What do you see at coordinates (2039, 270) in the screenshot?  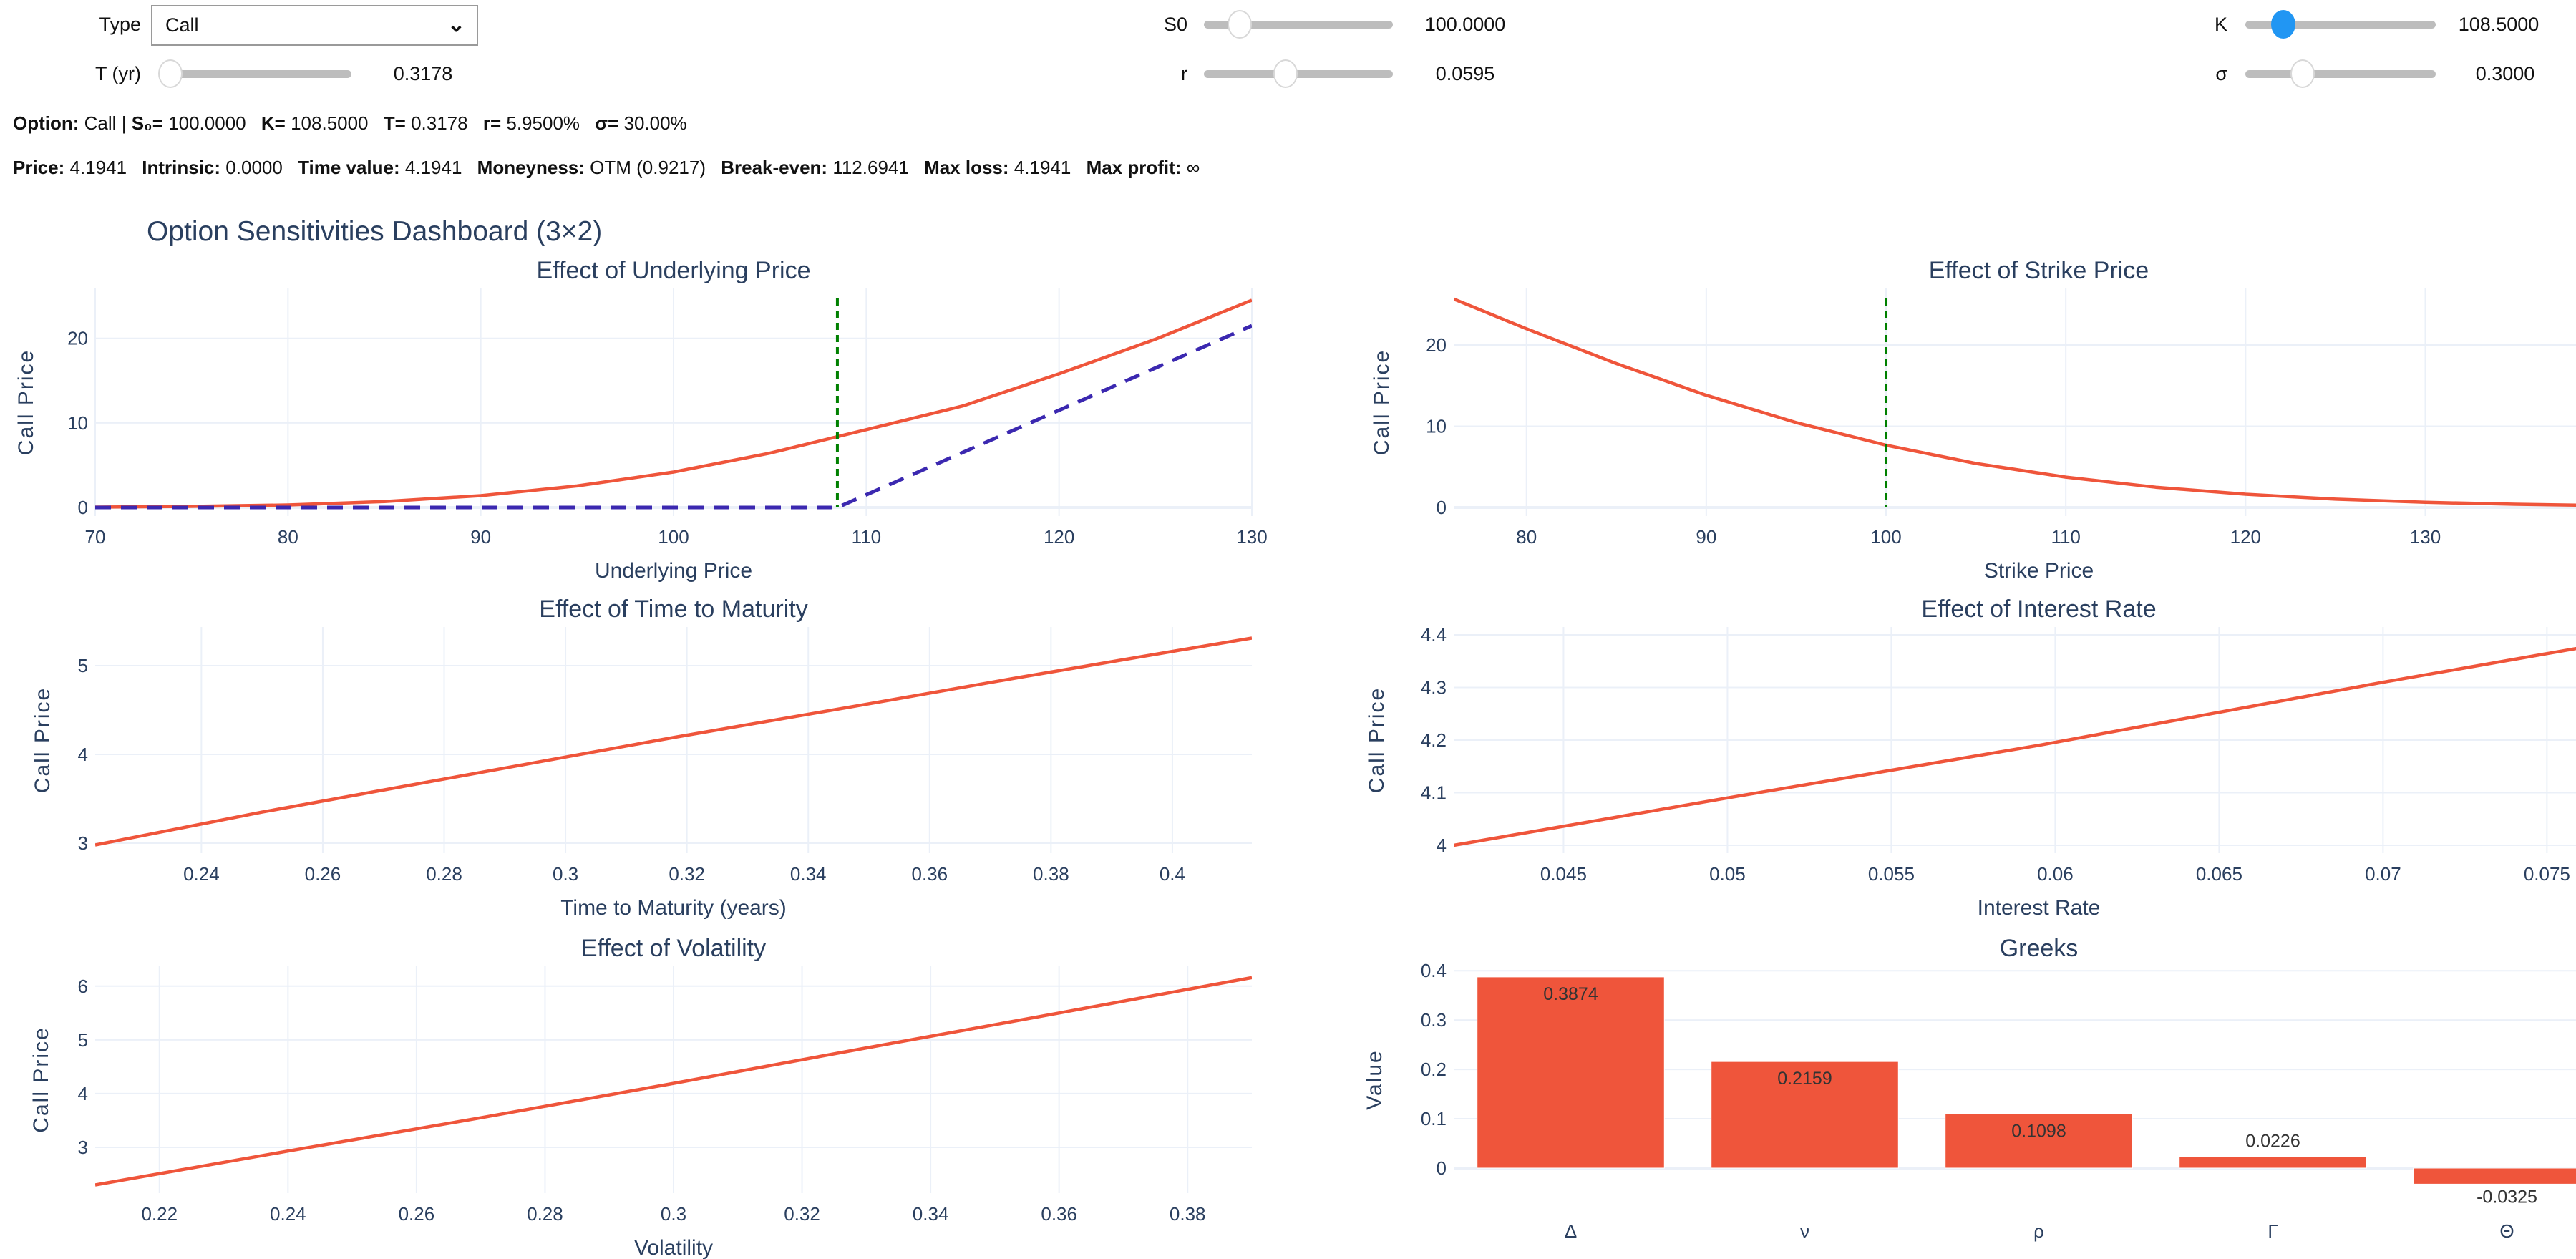 I see `chart-title: Effect of Strike Price` at bounding box center [2039, 270].